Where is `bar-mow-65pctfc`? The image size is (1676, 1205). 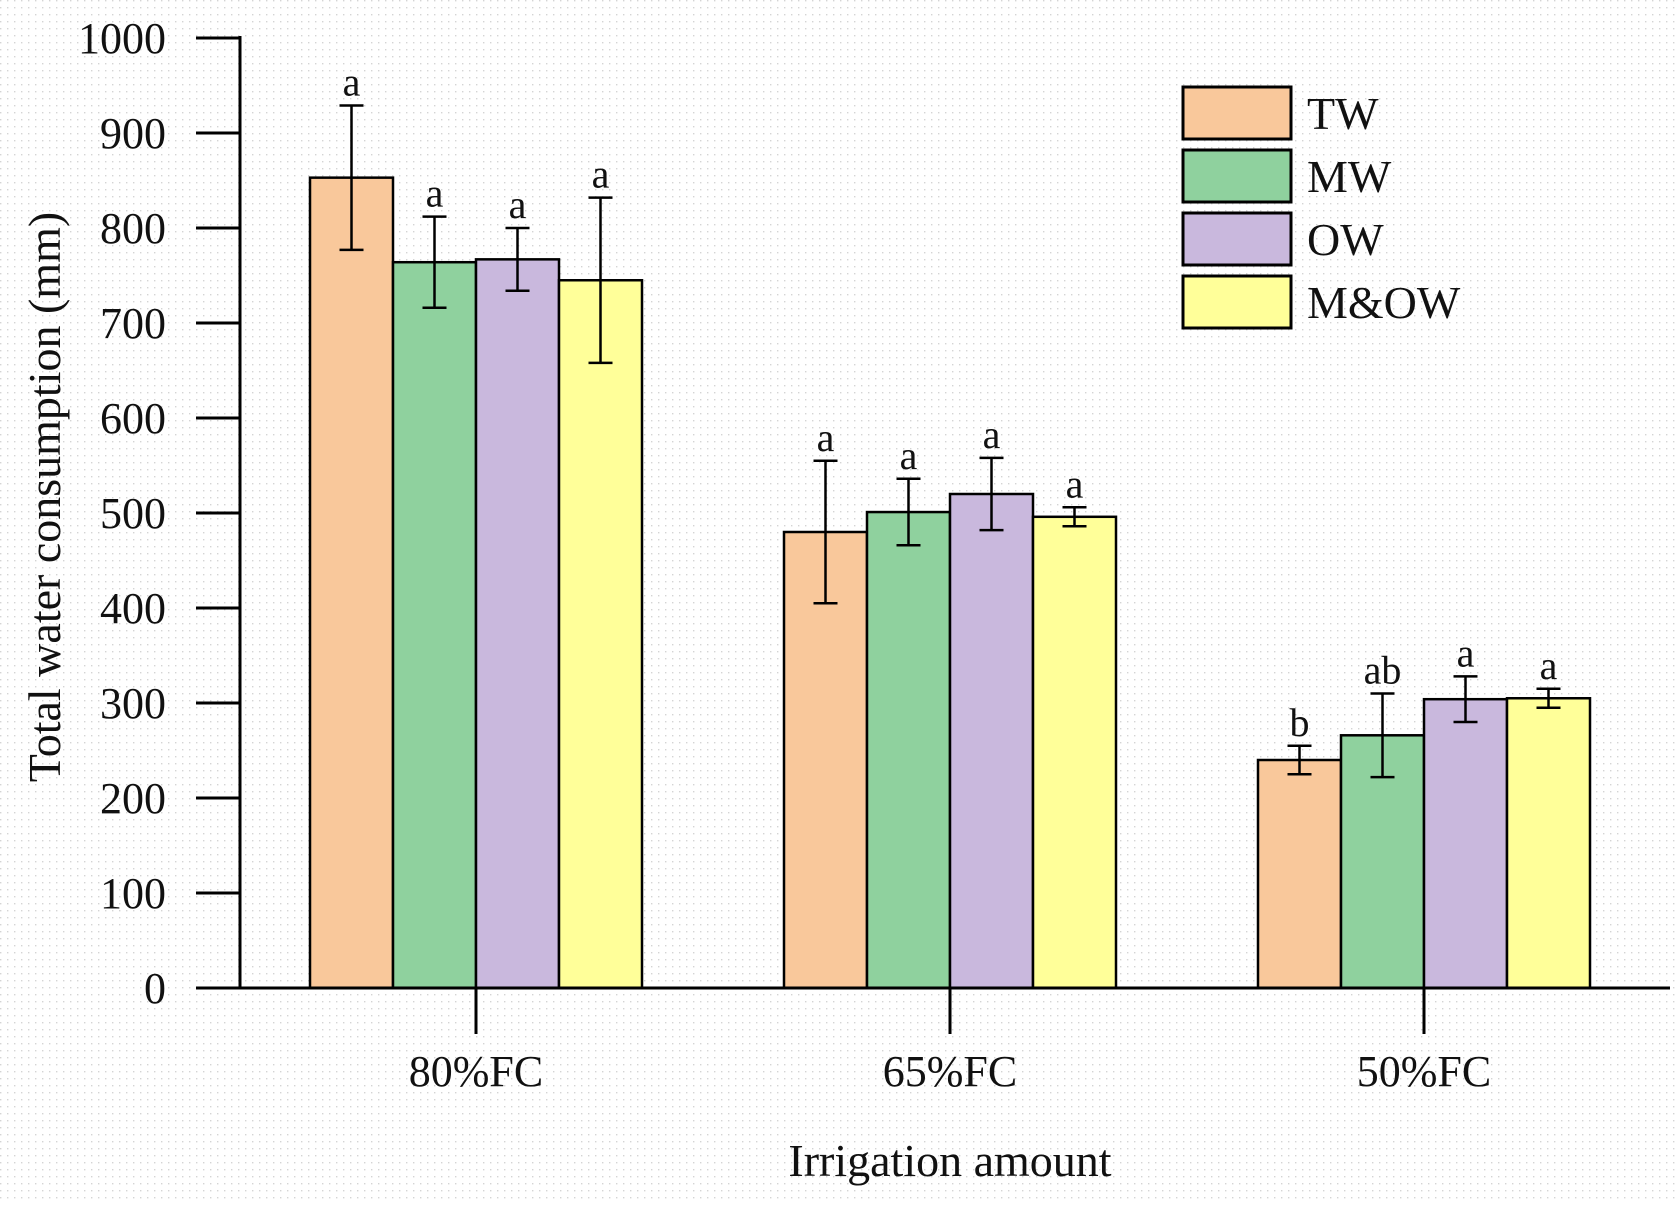 bar-mow-65pctfc is located at coordinates (1074, 752).